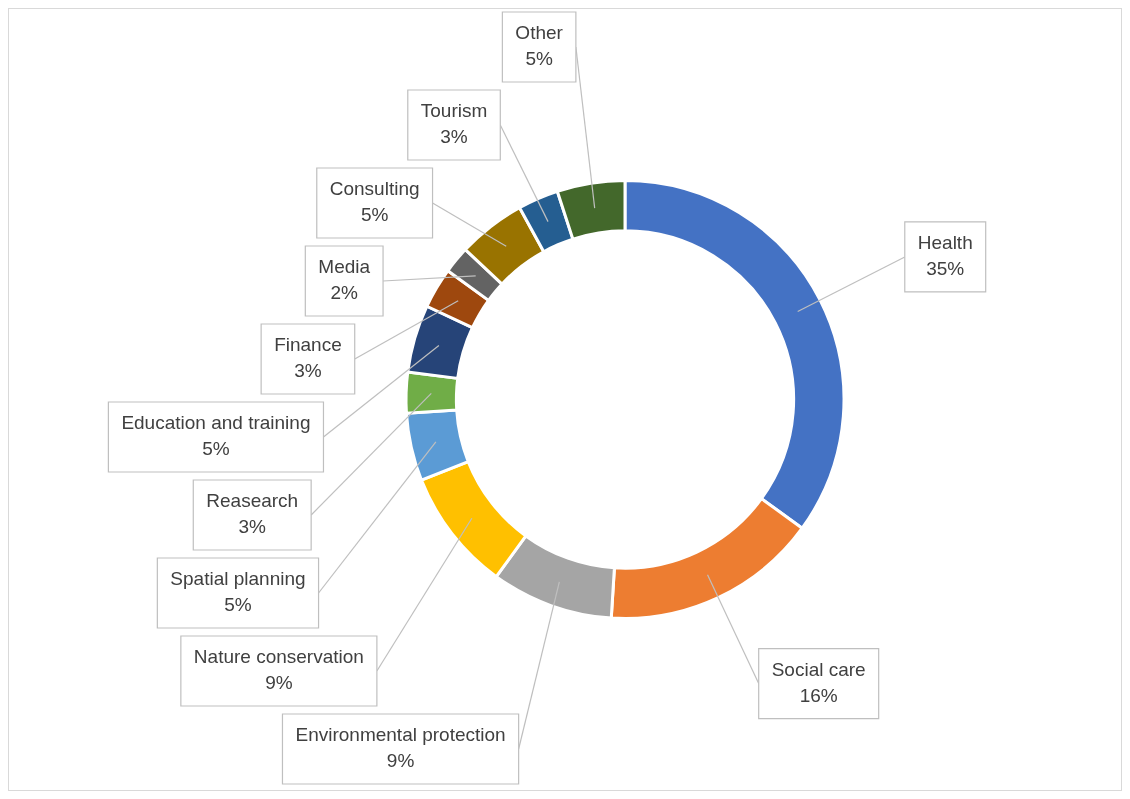  I want to click on slice-label: Finance, so click(308, 345).